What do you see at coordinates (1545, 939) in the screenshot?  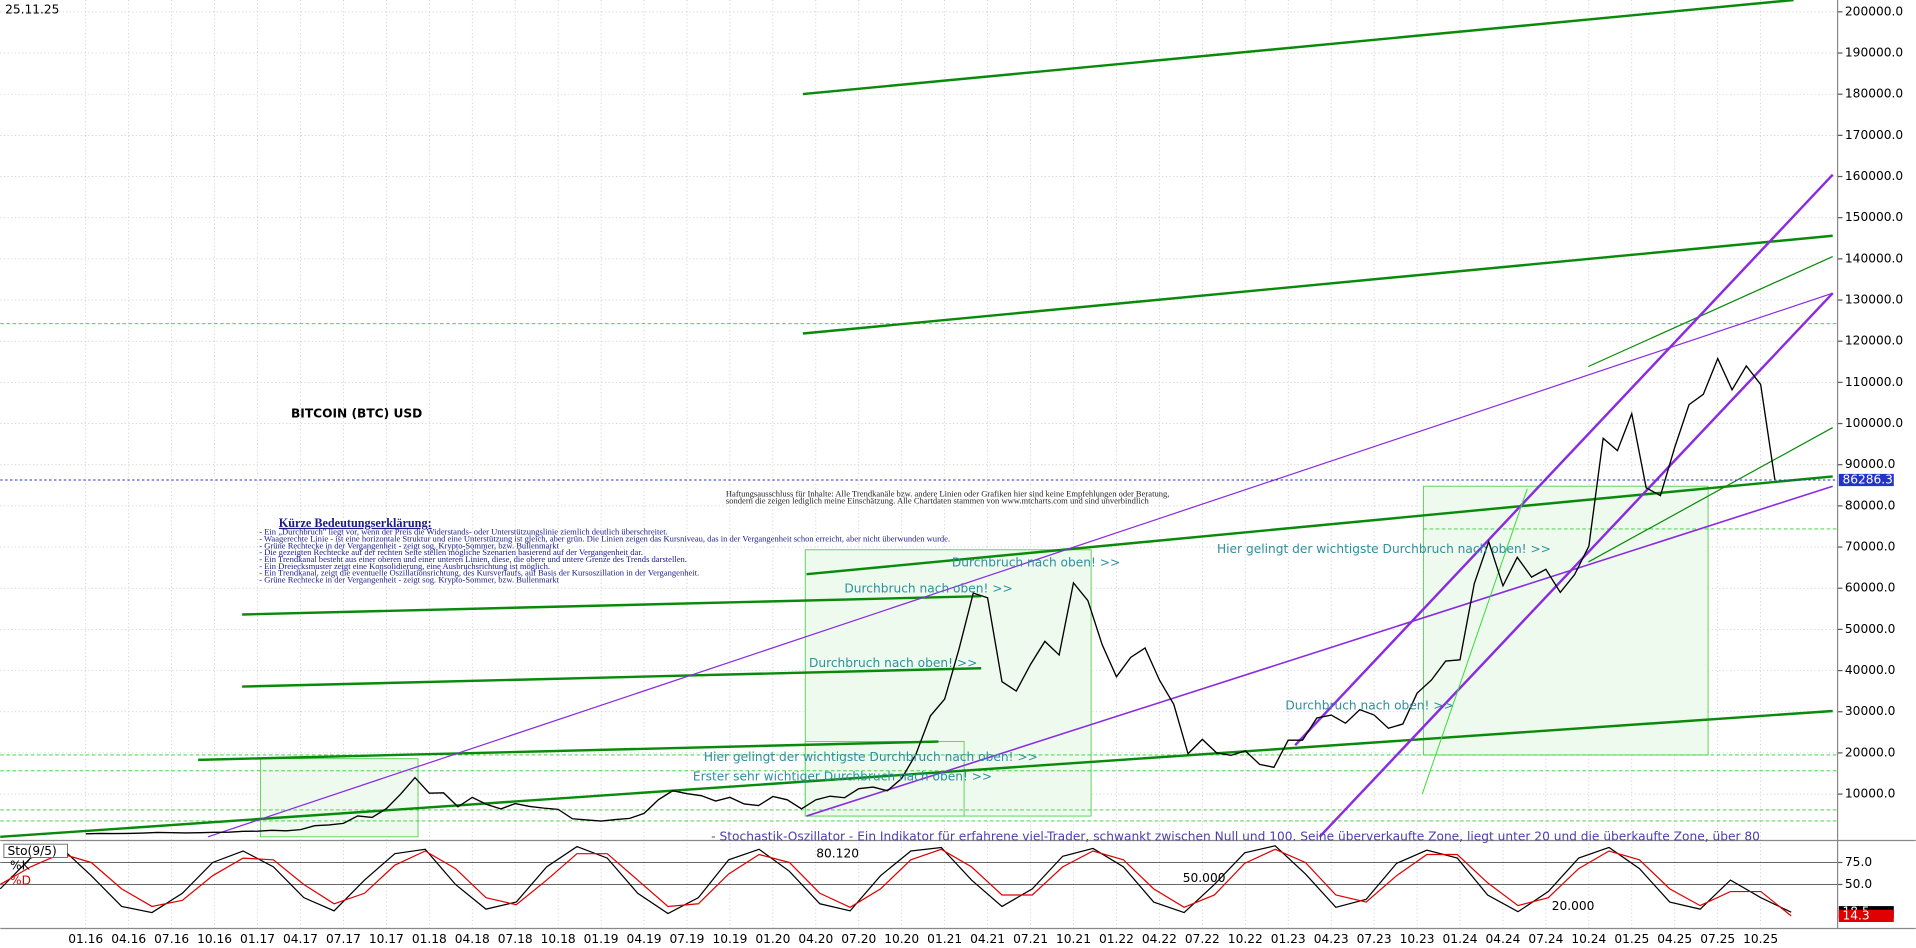 I see `x-tick-label: 07.24` at bounding box center [1545, 939].